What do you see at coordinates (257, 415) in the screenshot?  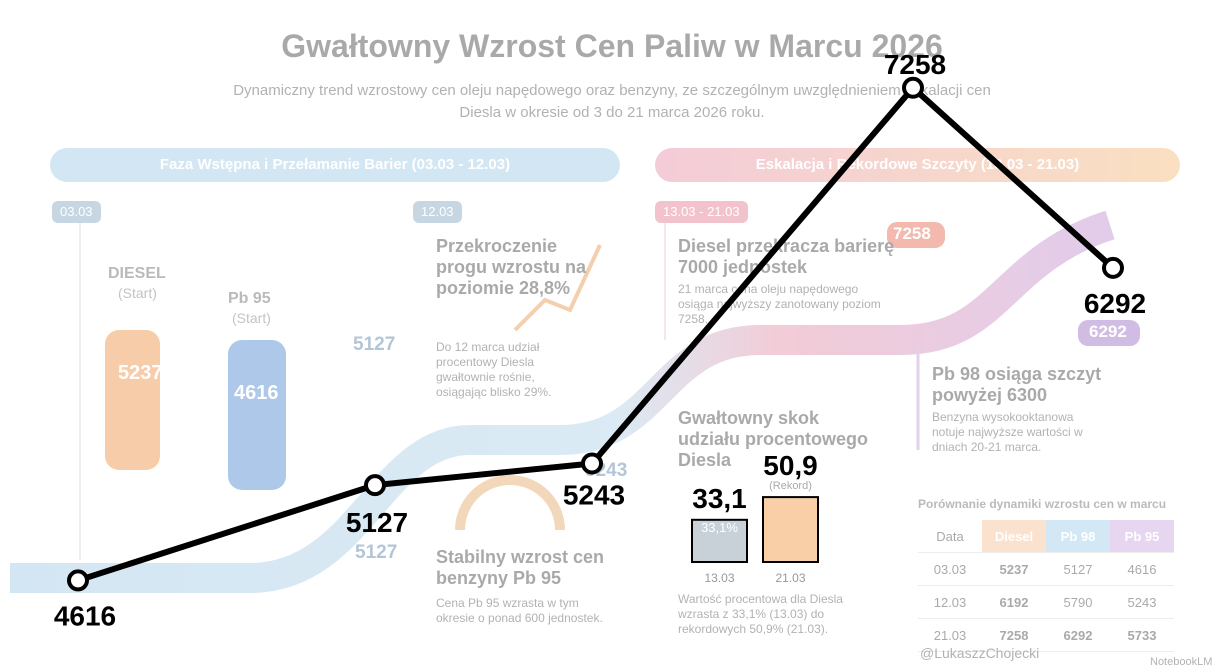 I see `pump-pb95` at bounding box center [257, 415].